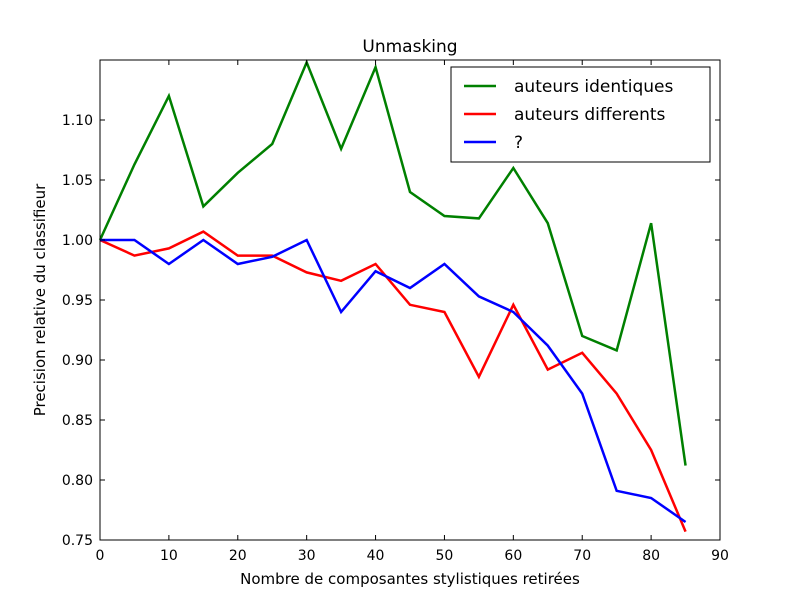  What do you see at coordinates (77, 541) in the screenshot?
I see `y-tick-label: 0.75` at bounding box center [77, 541].